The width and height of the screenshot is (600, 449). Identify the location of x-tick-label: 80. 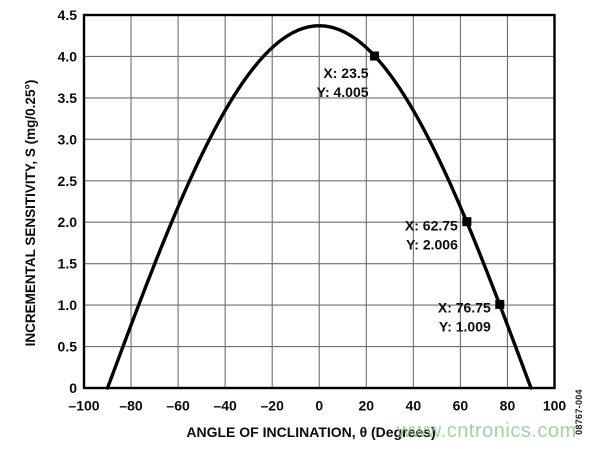
(508, 406).